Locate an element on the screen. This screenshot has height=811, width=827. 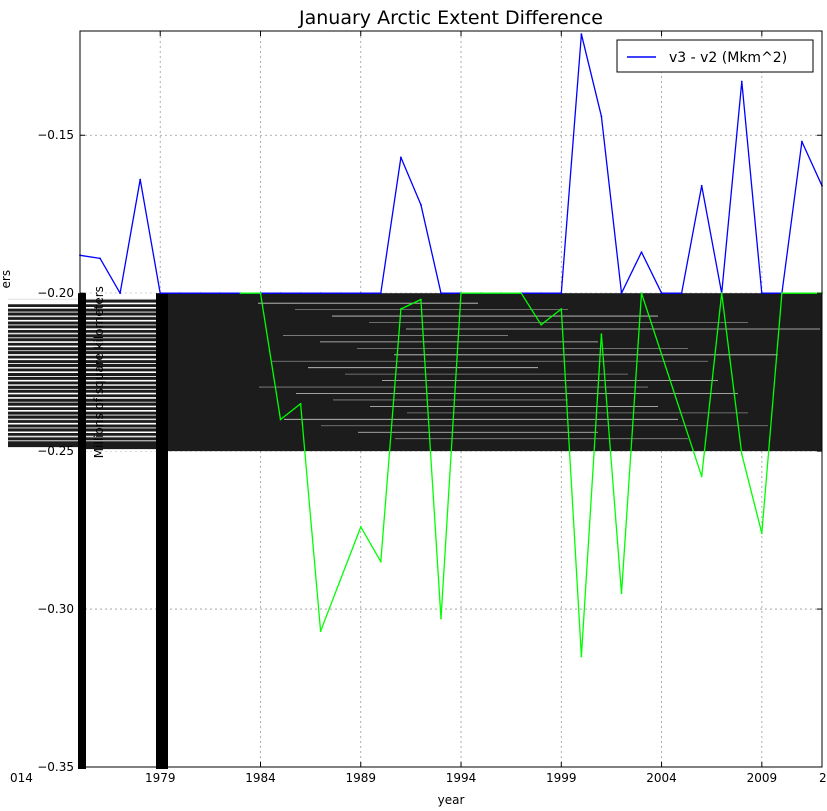
y-tick-label: −0.20 is located at coordinates (55, 293).